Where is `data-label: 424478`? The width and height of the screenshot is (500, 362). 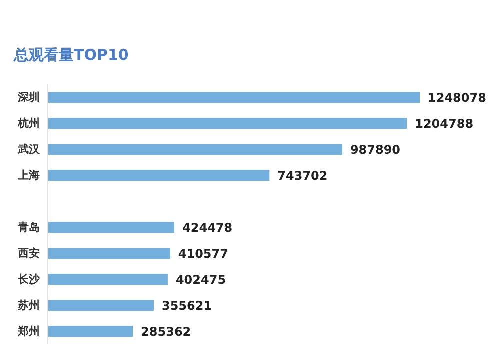 data-label: 424478 is located at coordinates (207, 227).